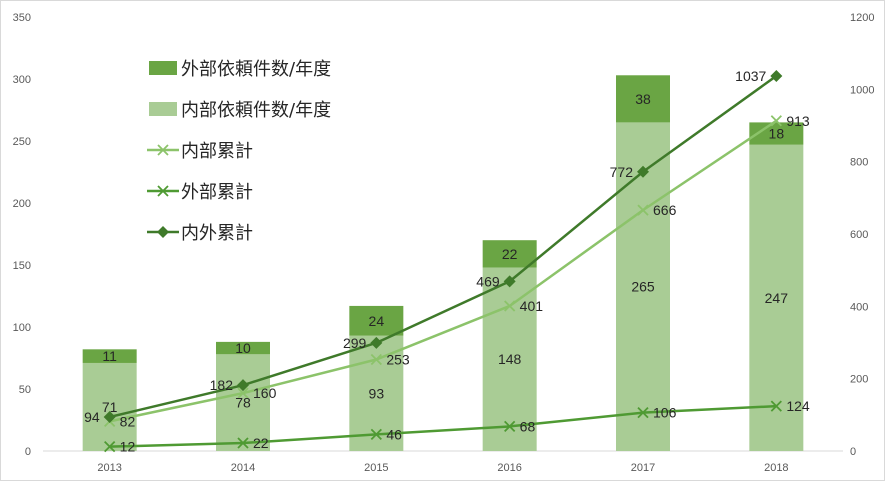 The height and width of the screenshot is (482, 885). Describe the element at coordinates (22, 328) in the screenshot. I see `y-left-tick-label: 100` at that location.